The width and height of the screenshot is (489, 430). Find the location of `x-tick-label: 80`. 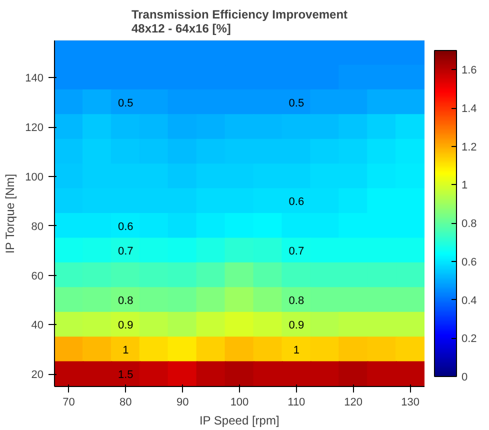

x-tick-label: 80 is located at coordinates (126, 402).